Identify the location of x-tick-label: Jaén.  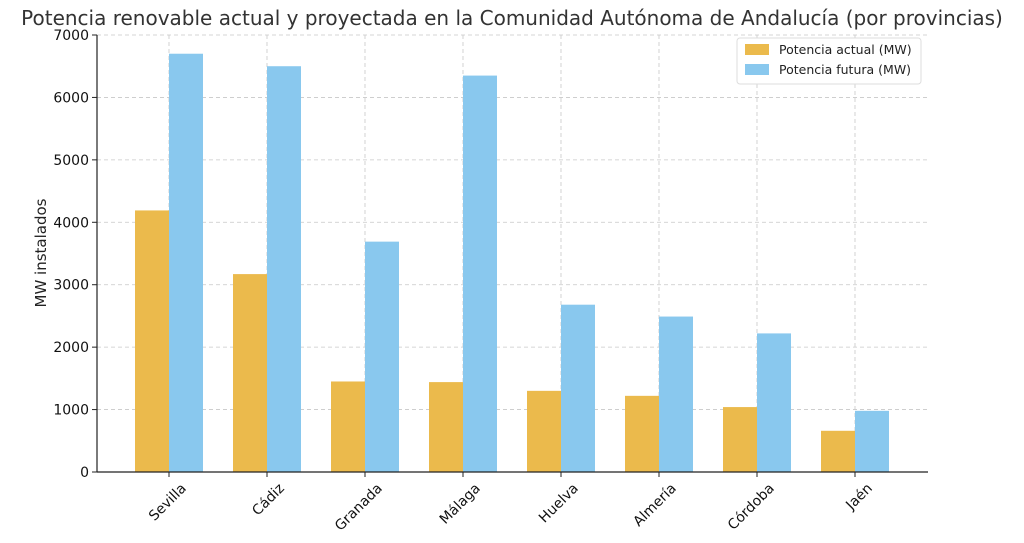
(858, 497).